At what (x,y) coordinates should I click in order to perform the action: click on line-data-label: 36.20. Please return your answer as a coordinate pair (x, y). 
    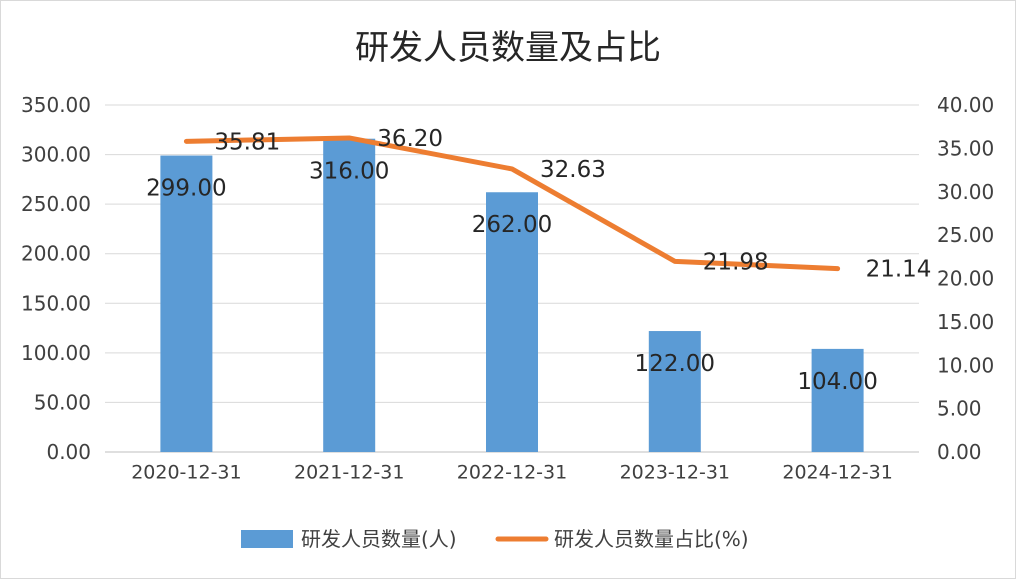
    Looking at the image, I should click on (410, 139).